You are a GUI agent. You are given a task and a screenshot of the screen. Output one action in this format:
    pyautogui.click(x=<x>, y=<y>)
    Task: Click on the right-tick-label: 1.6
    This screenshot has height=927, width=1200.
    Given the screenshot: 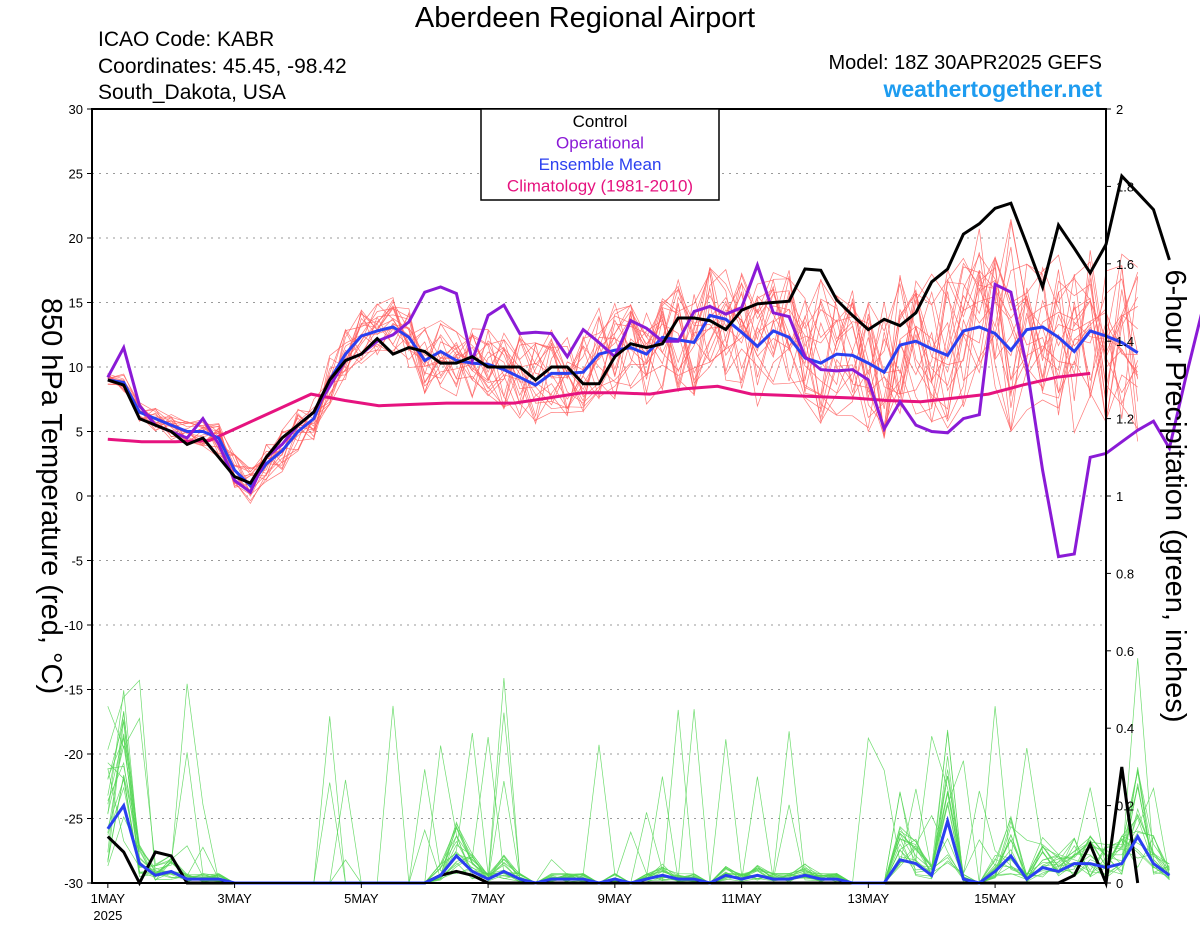 What is the action you would take?
    pyautogui.click(x=1125, y=264)
    